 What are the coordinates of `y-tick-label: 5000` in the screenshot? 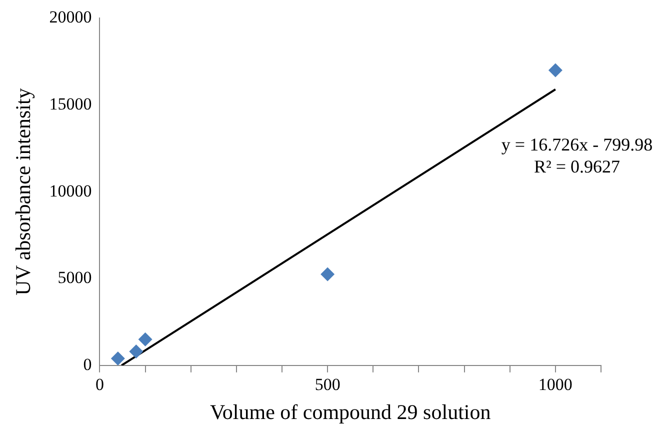 It's located at (75, 278).